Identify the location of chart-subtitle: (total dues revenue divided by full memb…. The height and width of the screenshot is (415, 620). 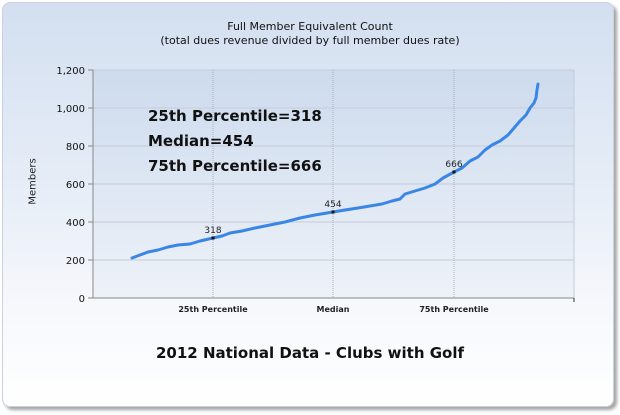
(310, 40).